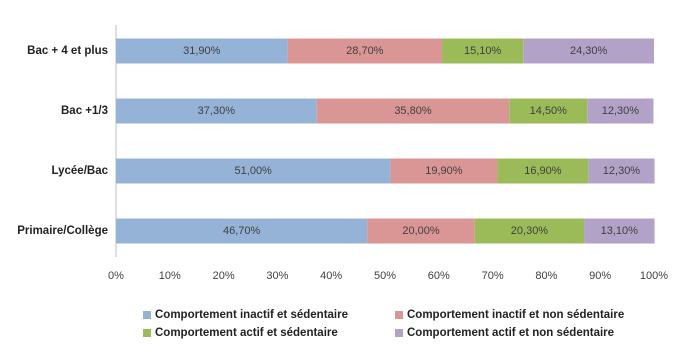 The width and height of the screenshot is (688, 344). What do you see at coordinates (600, 276) in the screenshot?
I see `x-tick-label: 90%` at bounding box center [600, 276].